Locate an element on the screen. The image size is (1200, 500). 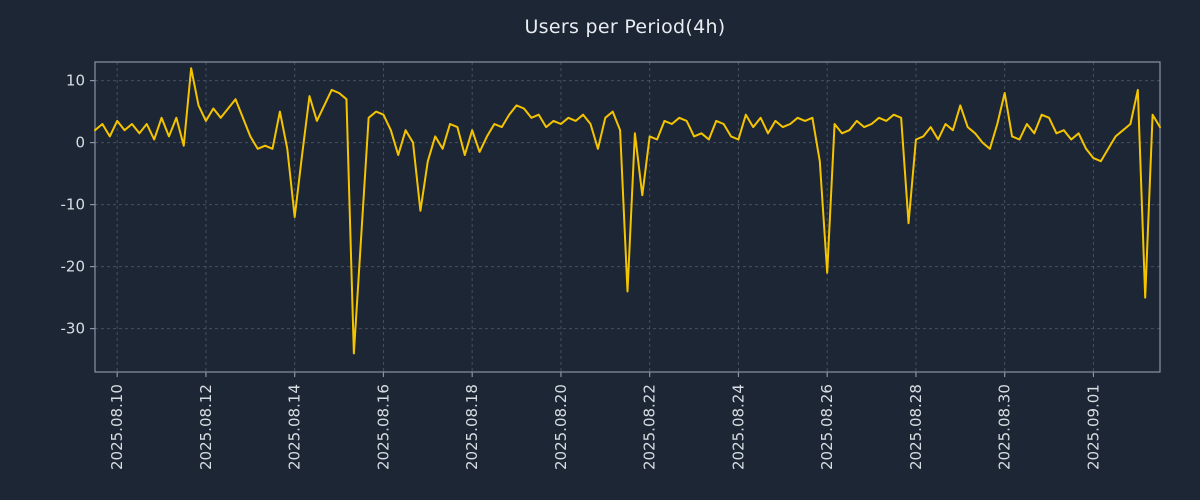
y-tick-label: -20 is located at coordinates (73, 267).